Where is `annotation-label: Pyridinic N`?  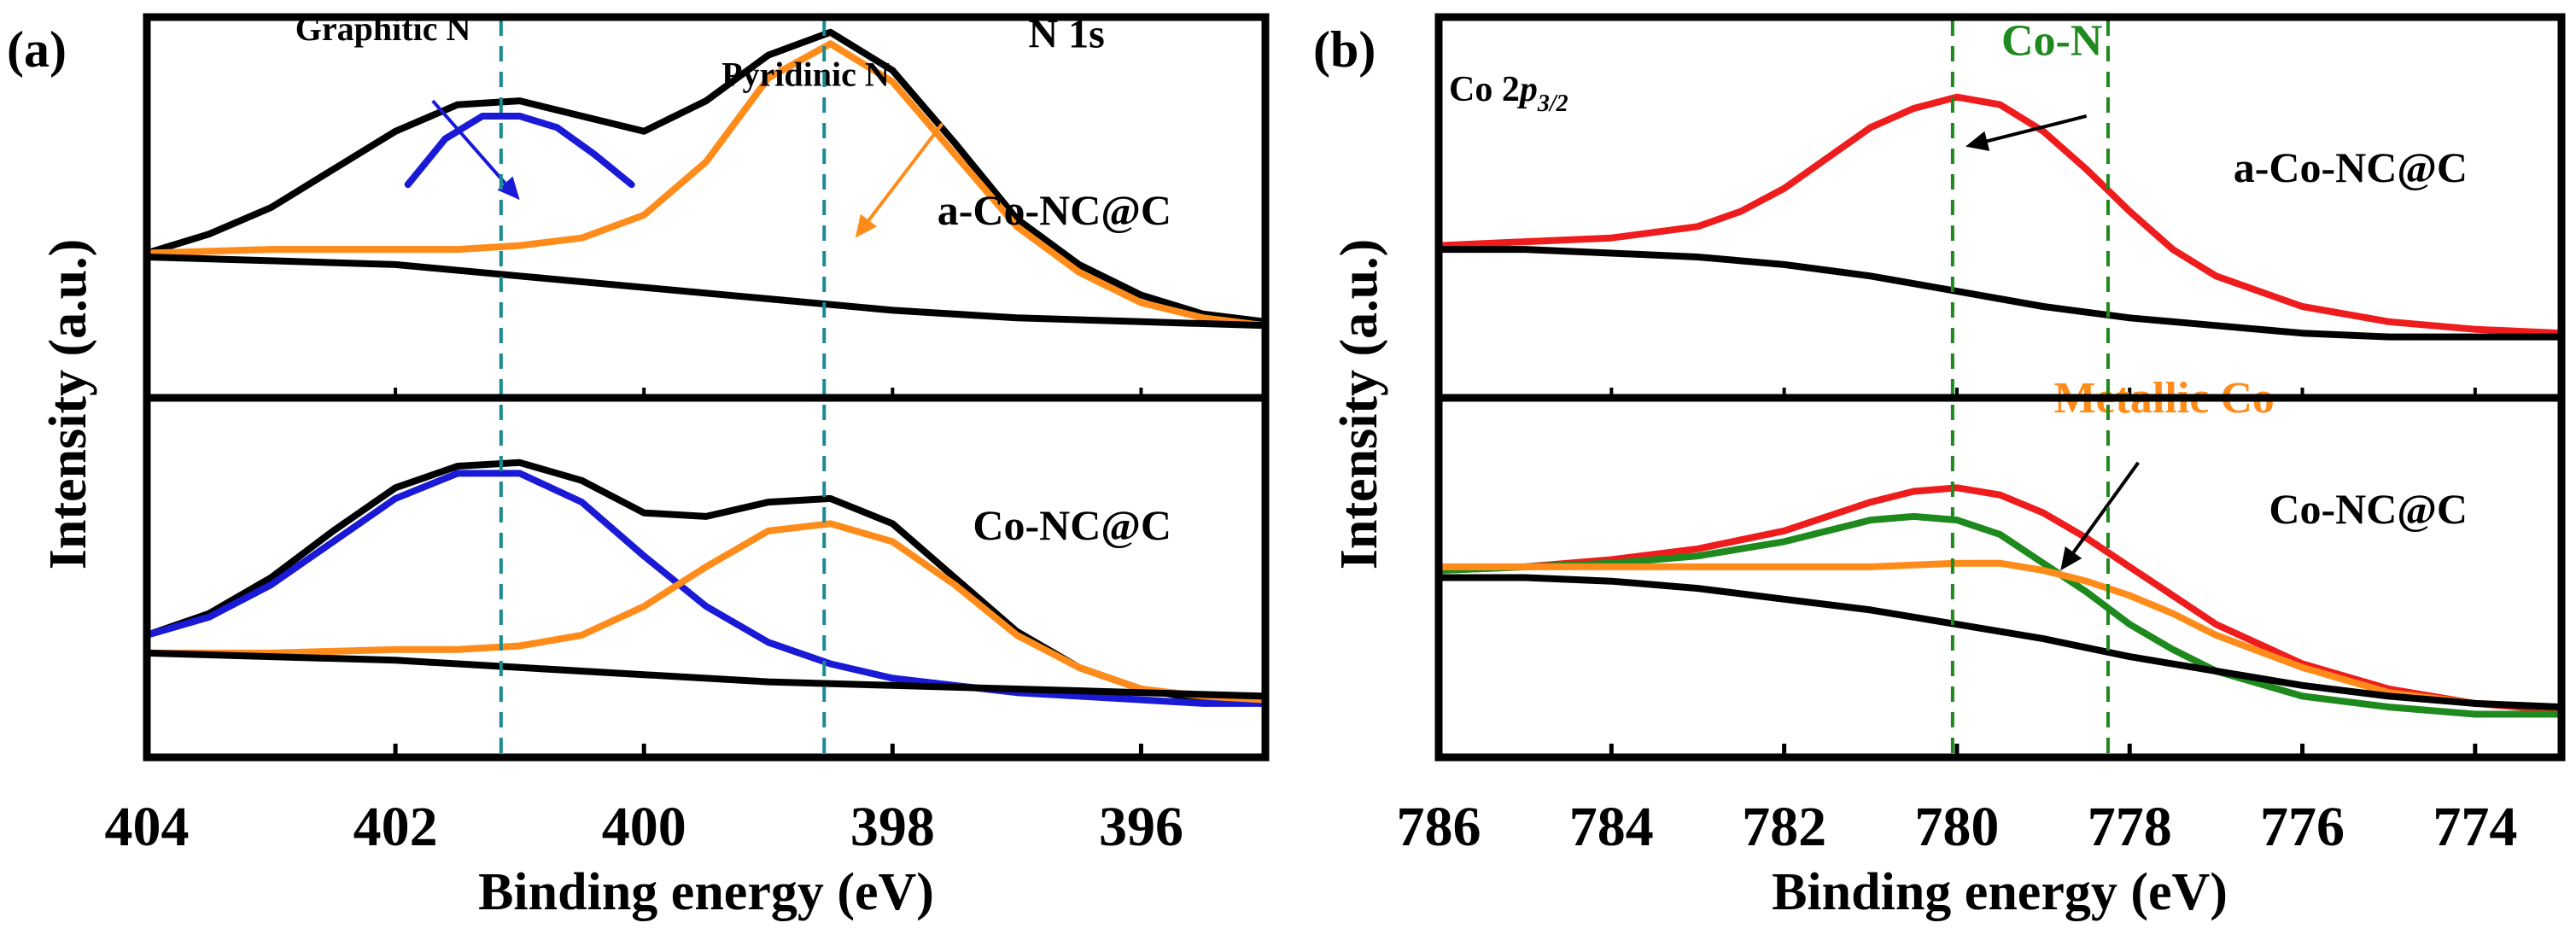 annotation-label: Pyridinic N is located at coordinates (805, 74).